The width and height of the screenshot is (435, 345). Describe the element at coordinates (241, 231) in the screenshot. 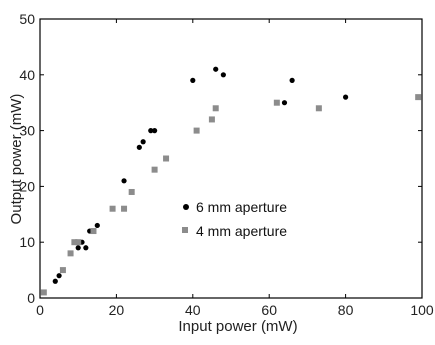

I see `legend-label-4mm: 4 mm aperture` at that location.